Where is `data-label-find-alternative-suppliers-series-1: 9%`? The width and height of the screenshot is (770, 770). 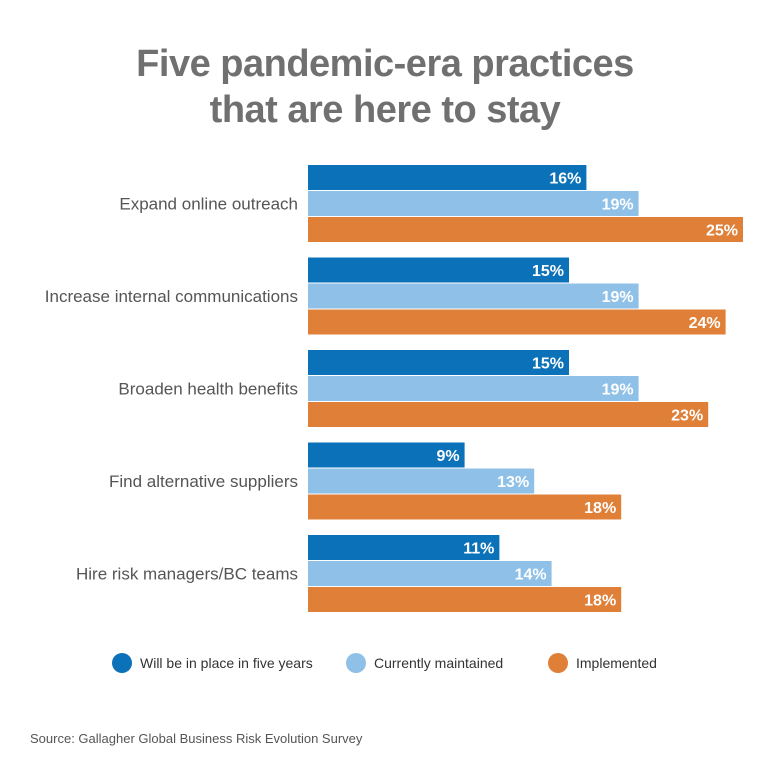
data-label-find-alternative-suppliers-series-1: 9% is located at coordinates (447, 456).